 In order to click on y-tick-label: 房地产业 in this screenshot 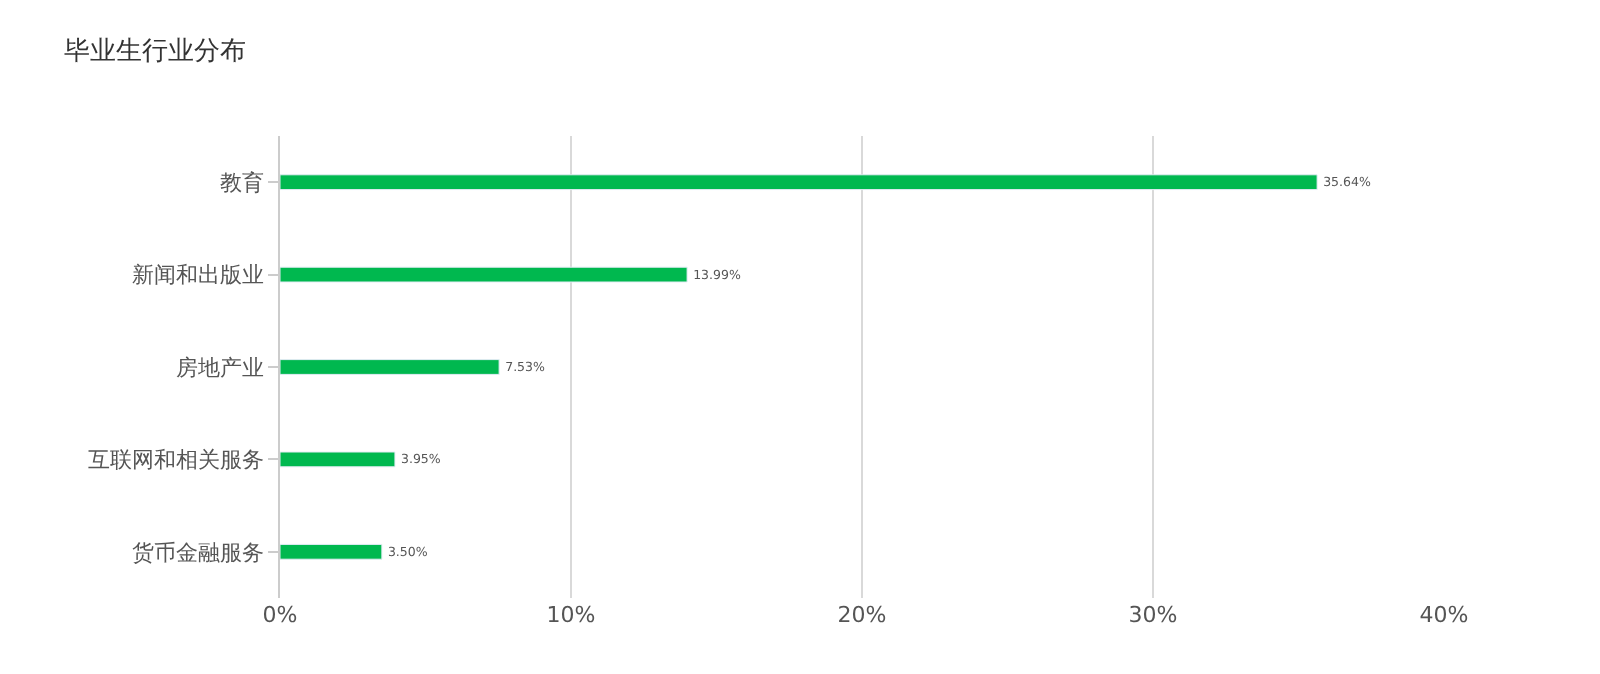, I will do `click(219, 367)`.